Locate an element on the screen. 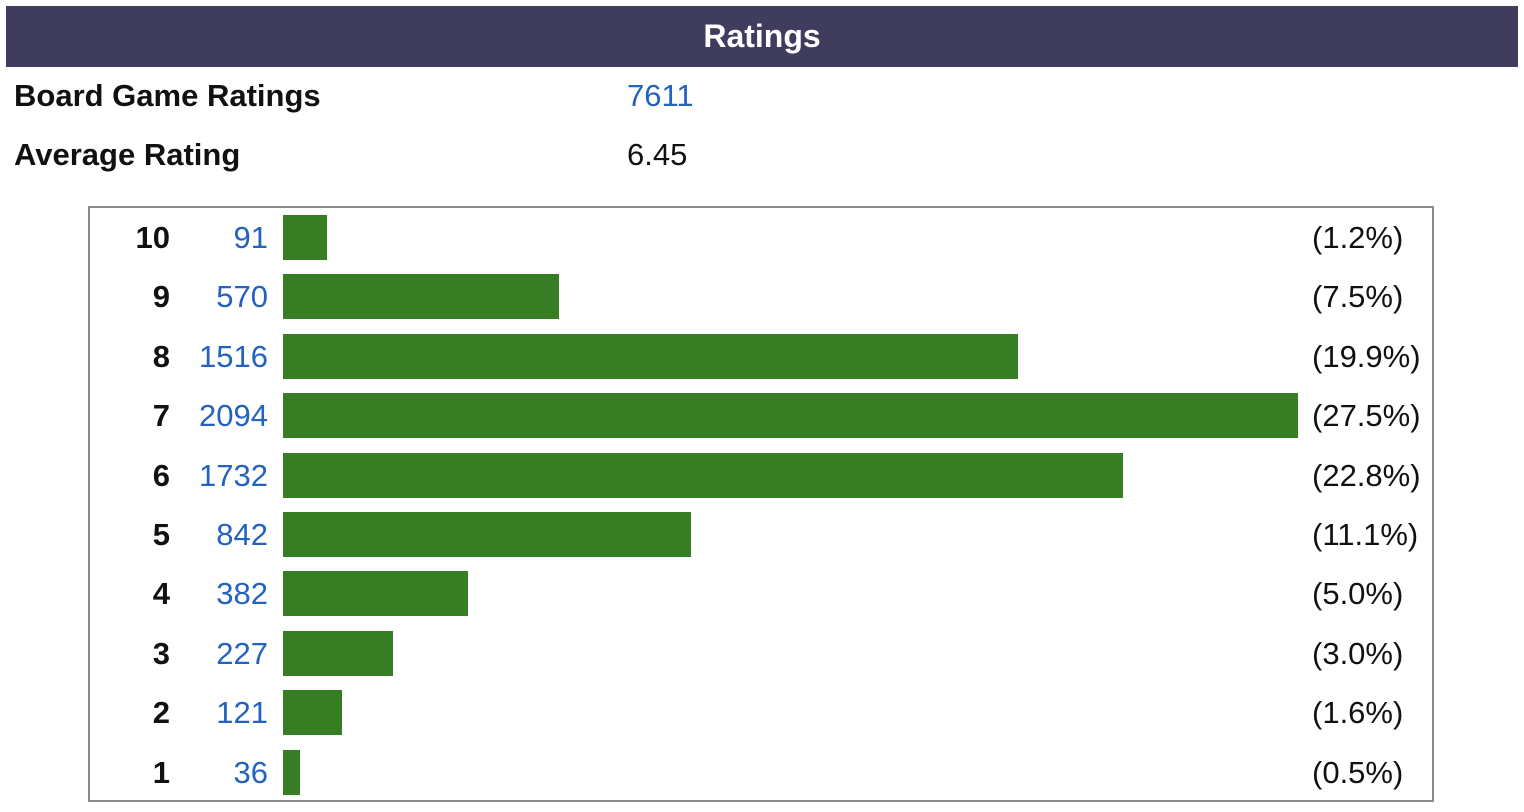  histogram-row: 1 36 (0.5%) is located at coordinates (761, 772).